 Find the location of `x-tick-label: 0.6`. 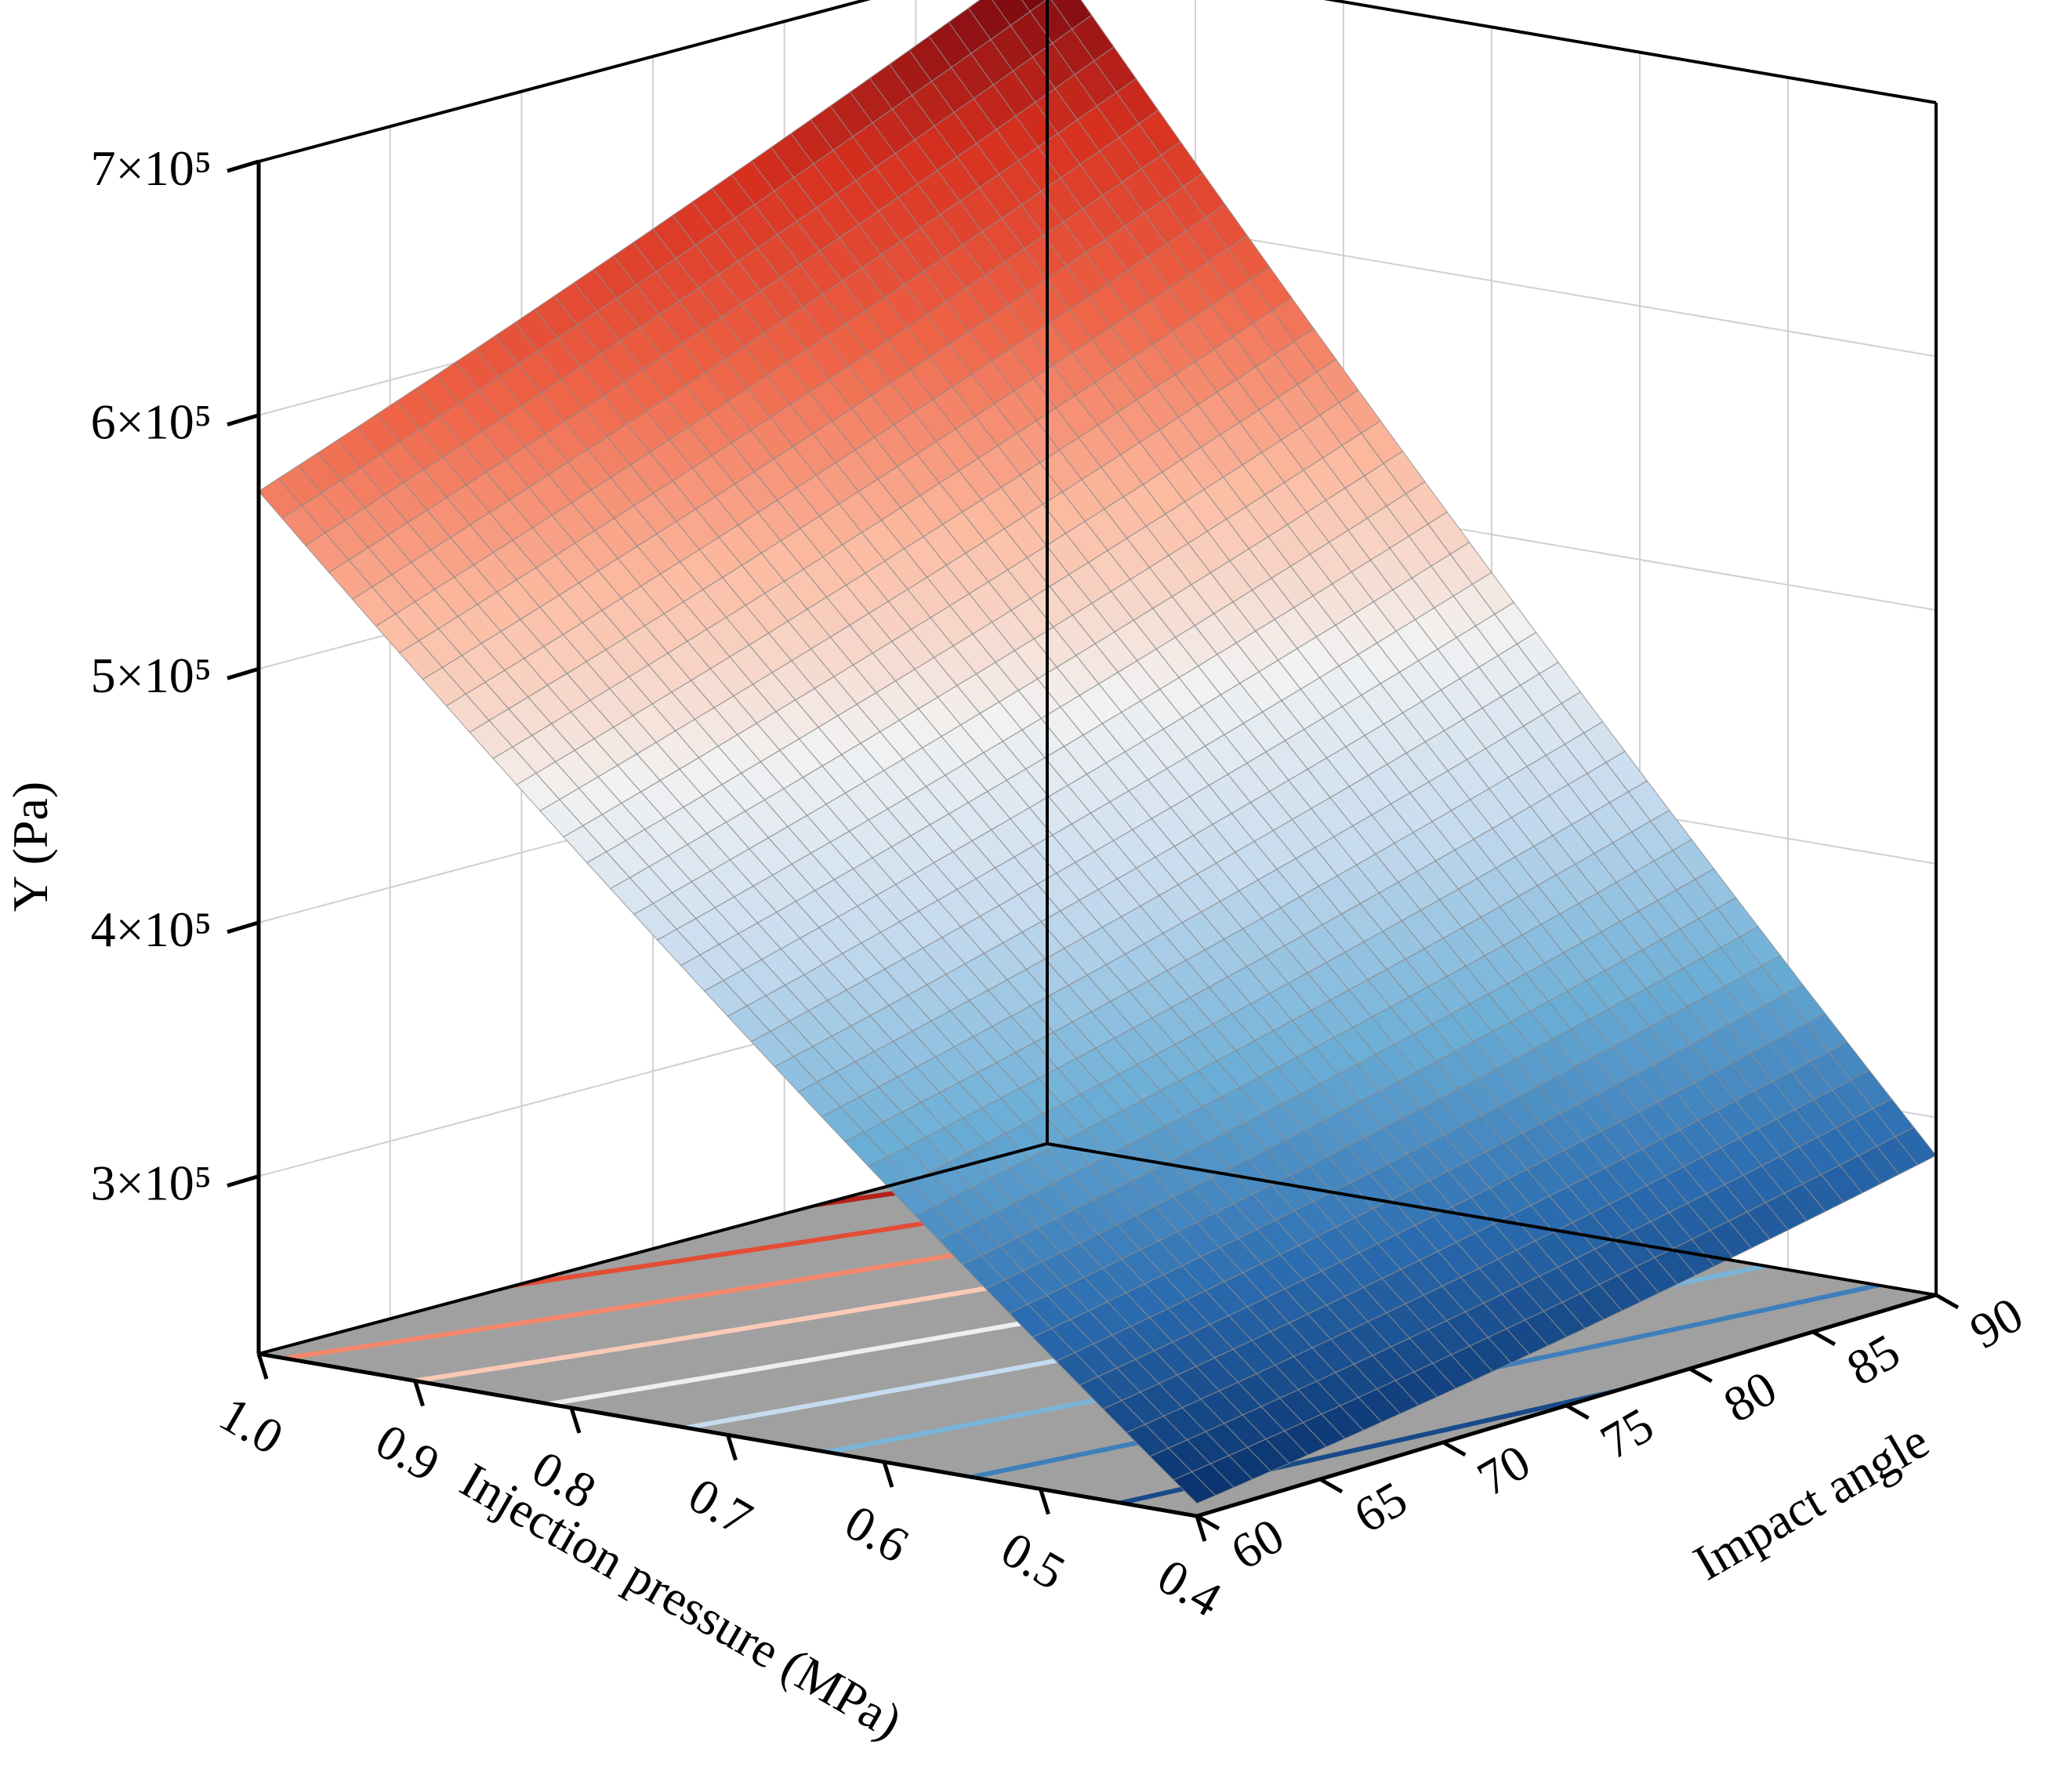

x-tick-label: 0.6 is located at coordinates (877, 1533).